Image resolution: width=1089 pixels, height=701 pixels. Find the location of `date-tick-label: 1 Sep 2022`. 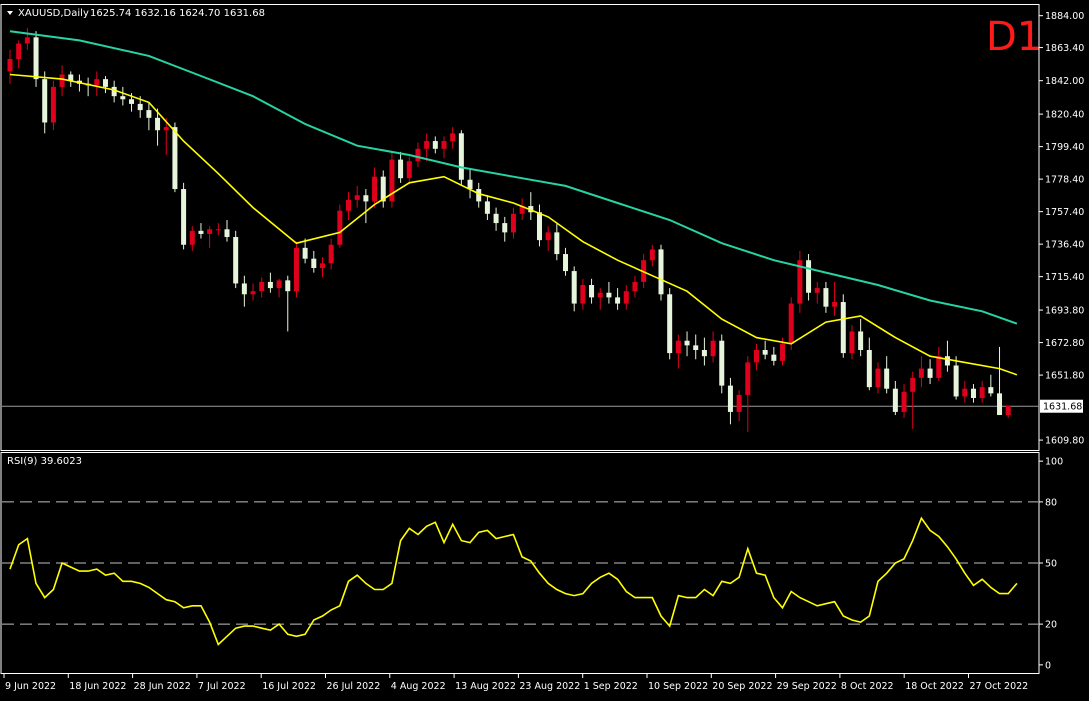

date-tick-label: 1 Sep 2022 is located at coordinates (611, 686).